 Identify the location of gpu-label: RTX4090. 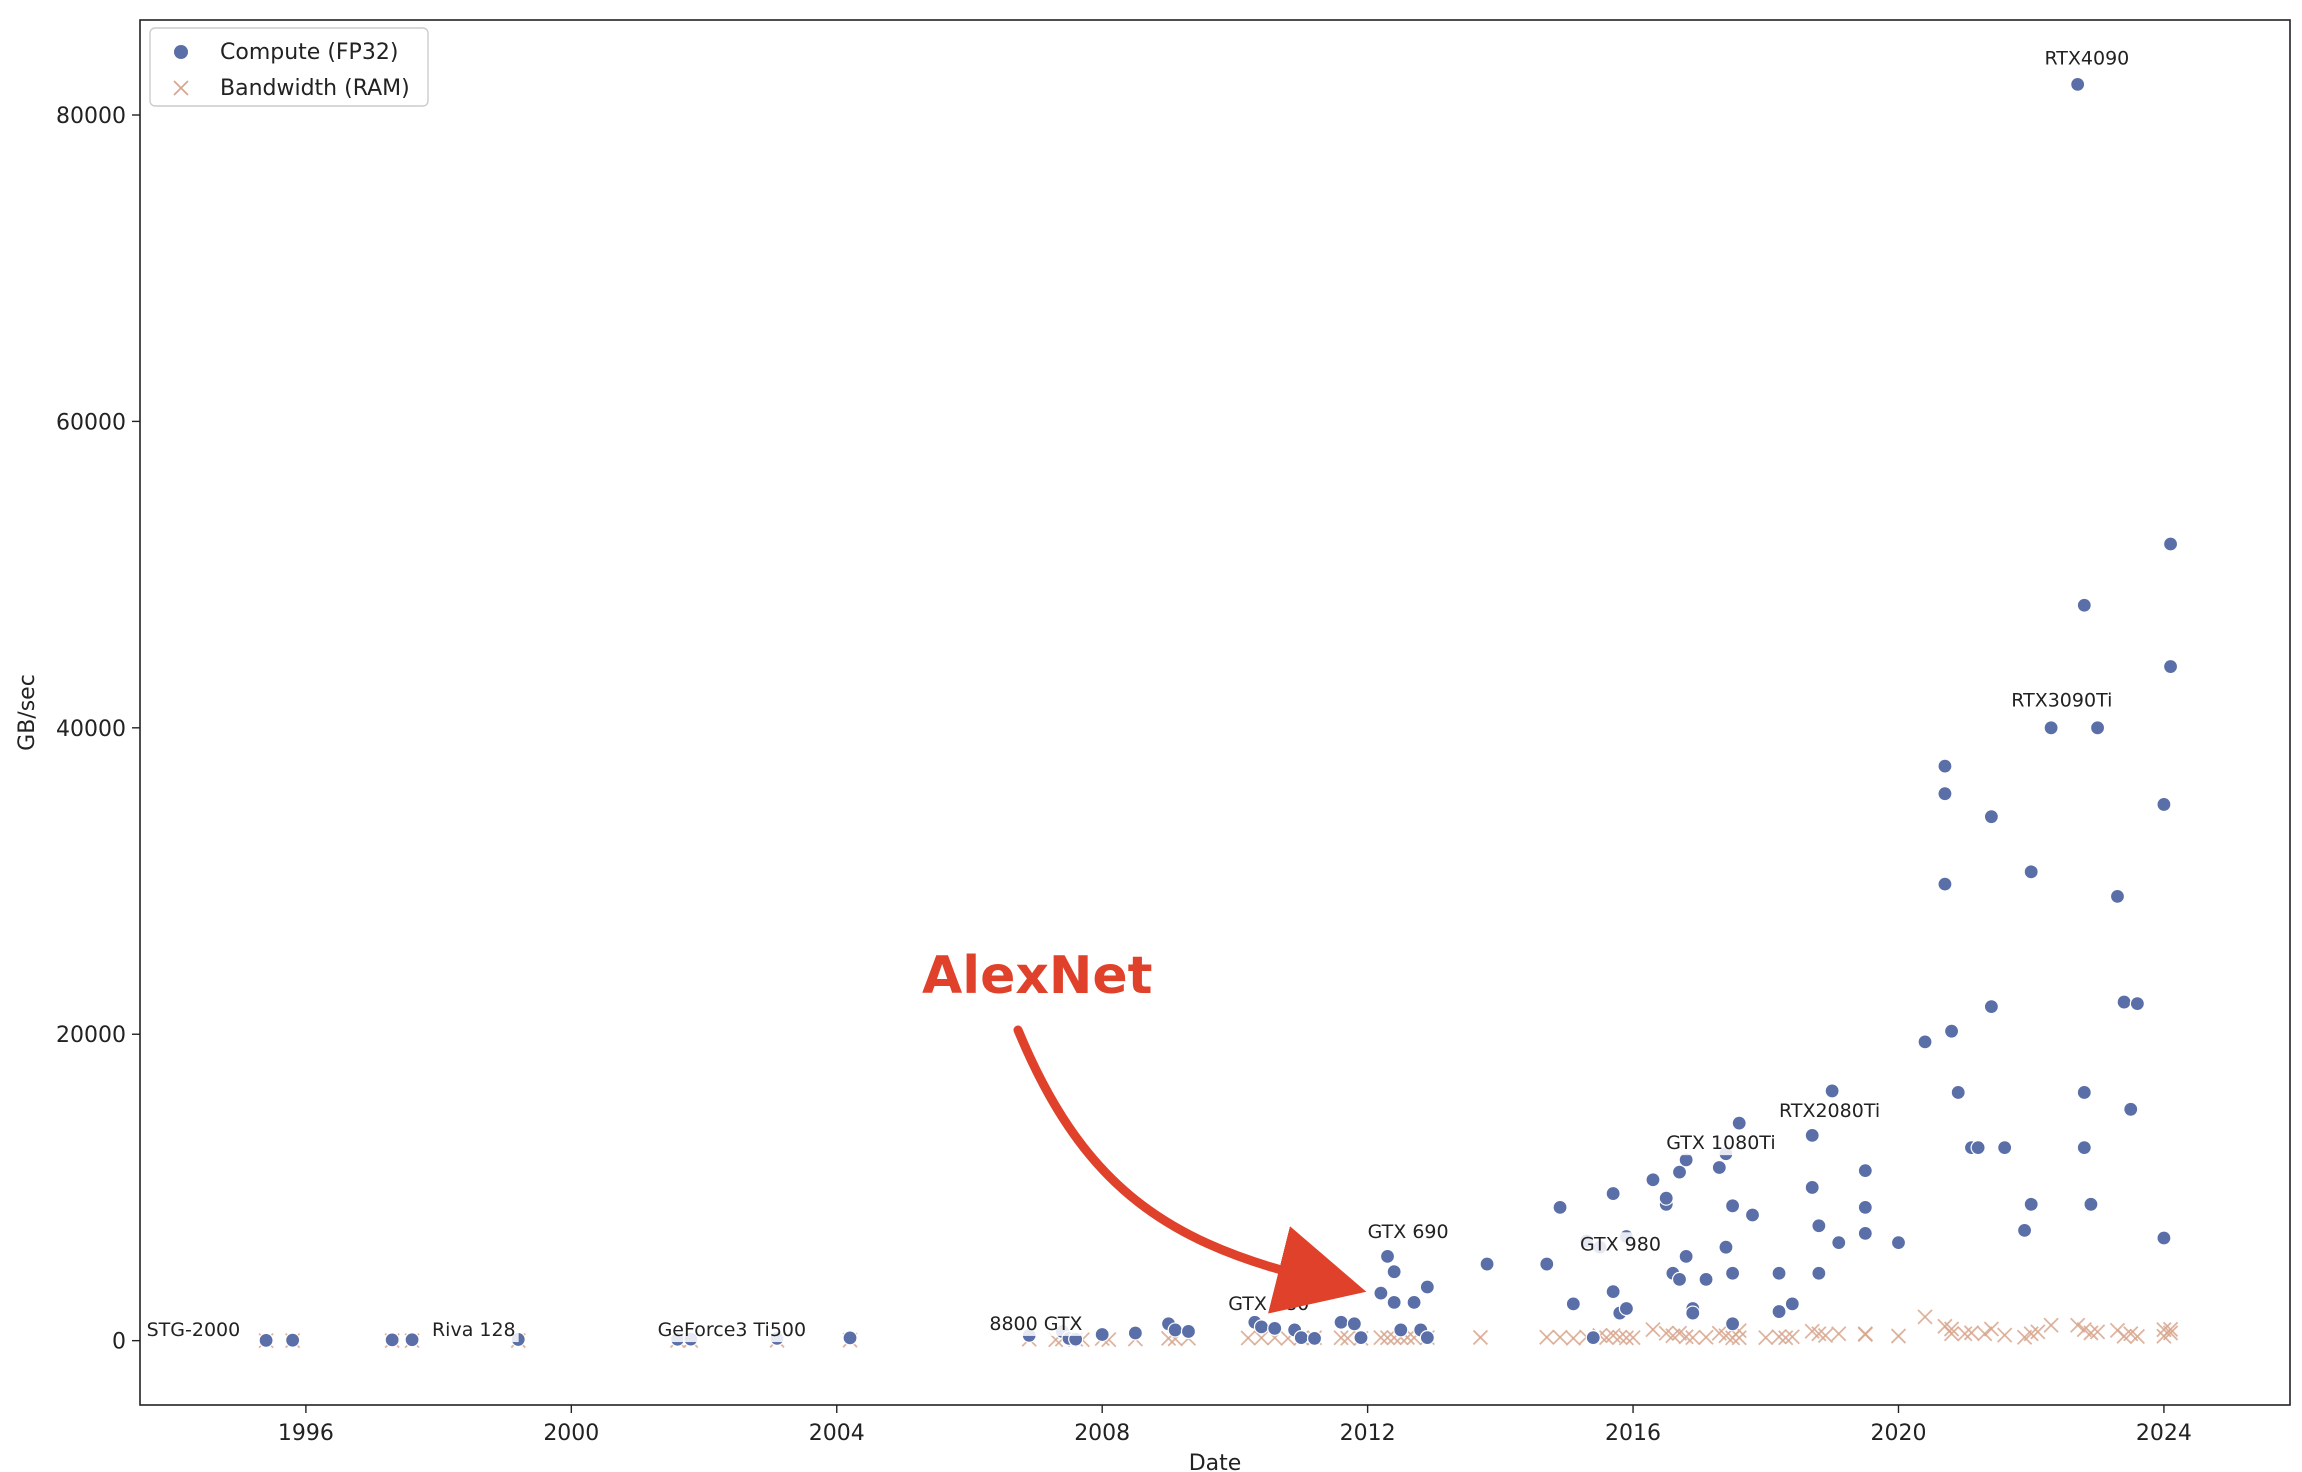
(2086, 58).